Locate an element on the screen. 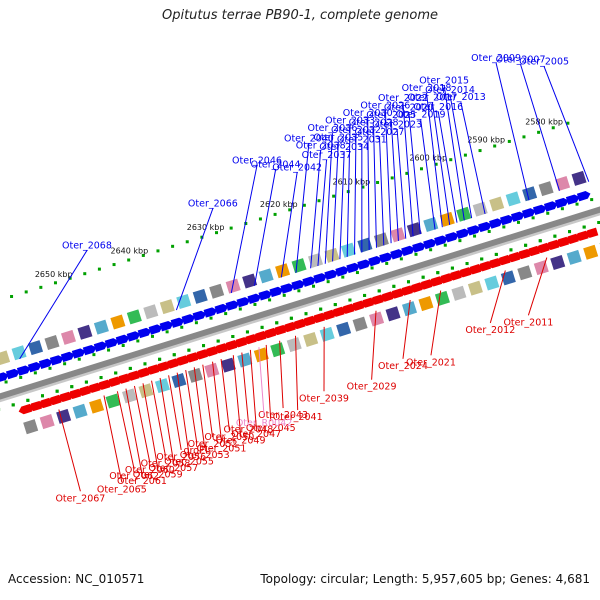  minus-gene-label: Oter_2065 is located at coordinates (122, 489).